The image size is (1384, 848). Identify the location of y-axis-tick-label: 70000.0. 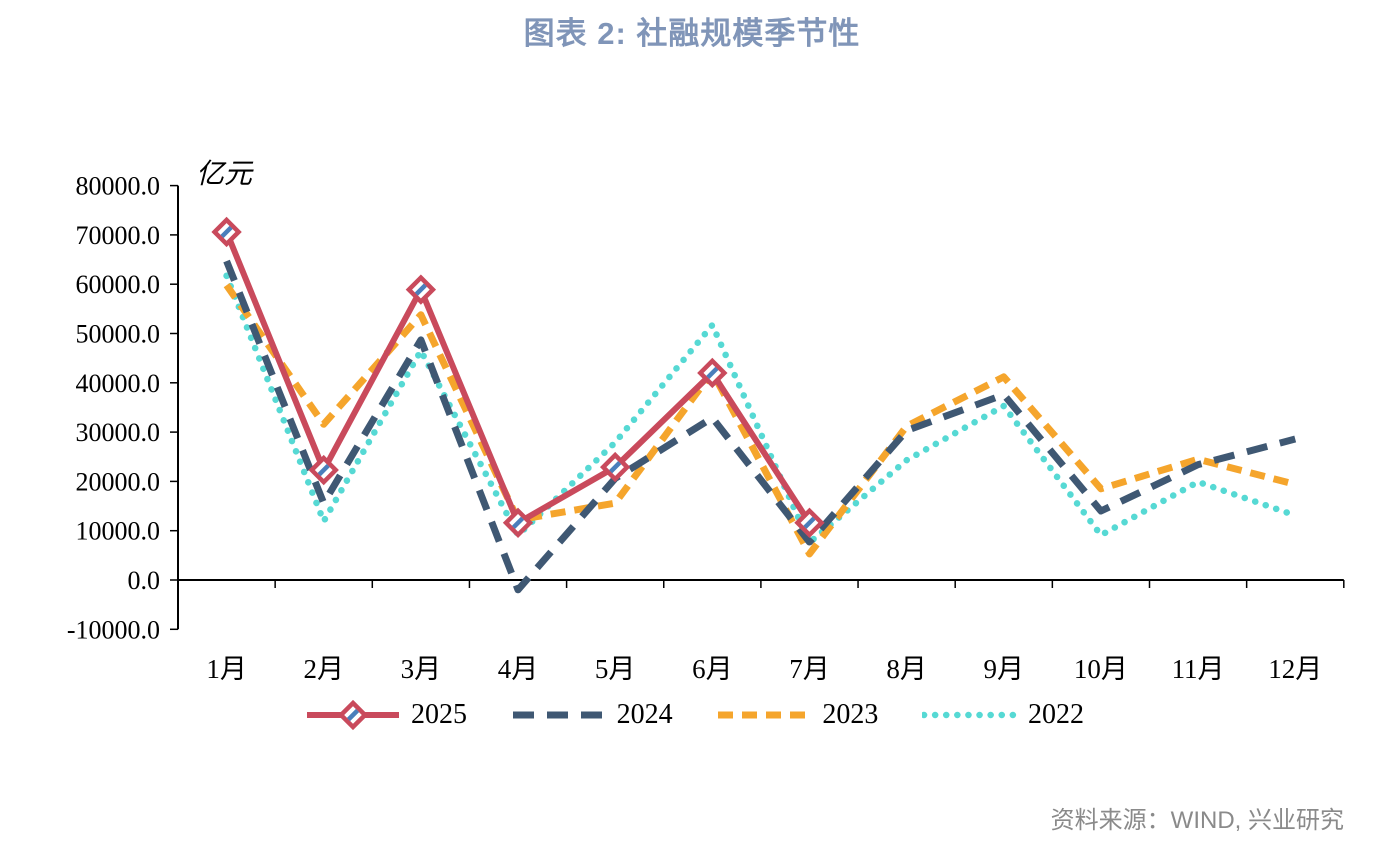
(118, 235).